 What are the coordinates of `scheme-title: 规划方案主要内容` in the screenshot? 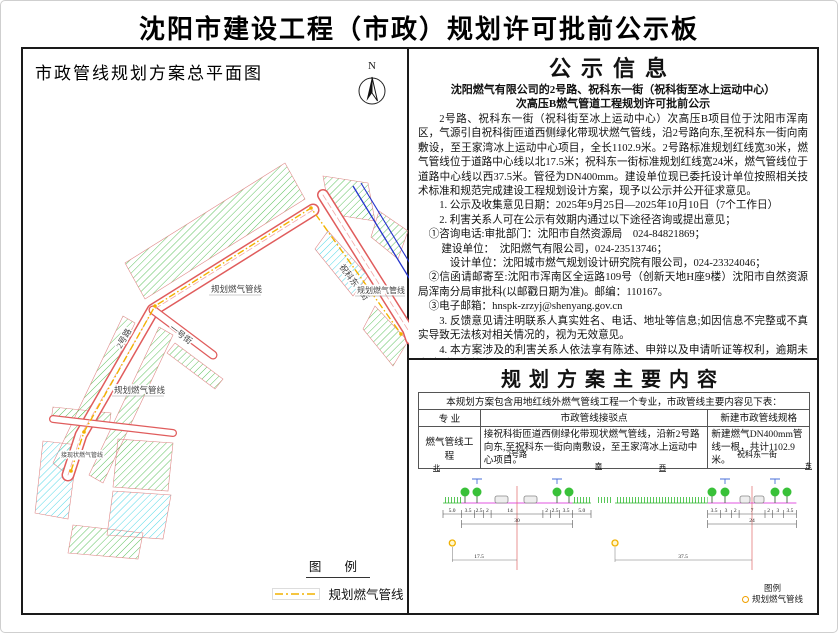 It's located at (613, 380).